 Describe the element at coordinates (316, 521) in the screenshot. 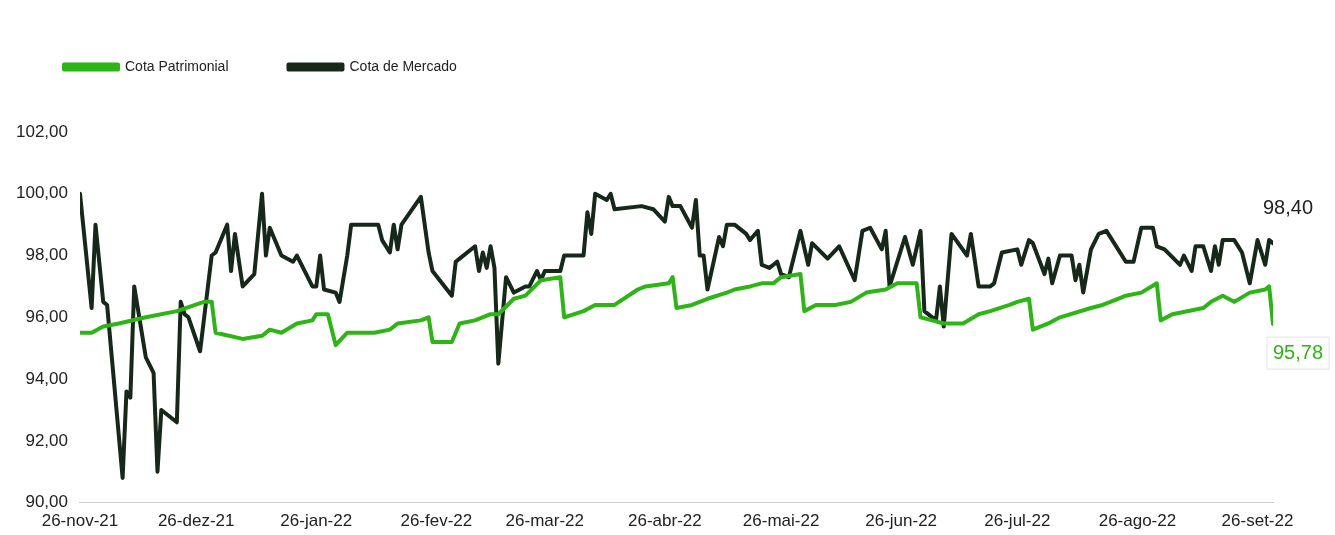

I see `x-tick-label: 26-jan-22` at that location.